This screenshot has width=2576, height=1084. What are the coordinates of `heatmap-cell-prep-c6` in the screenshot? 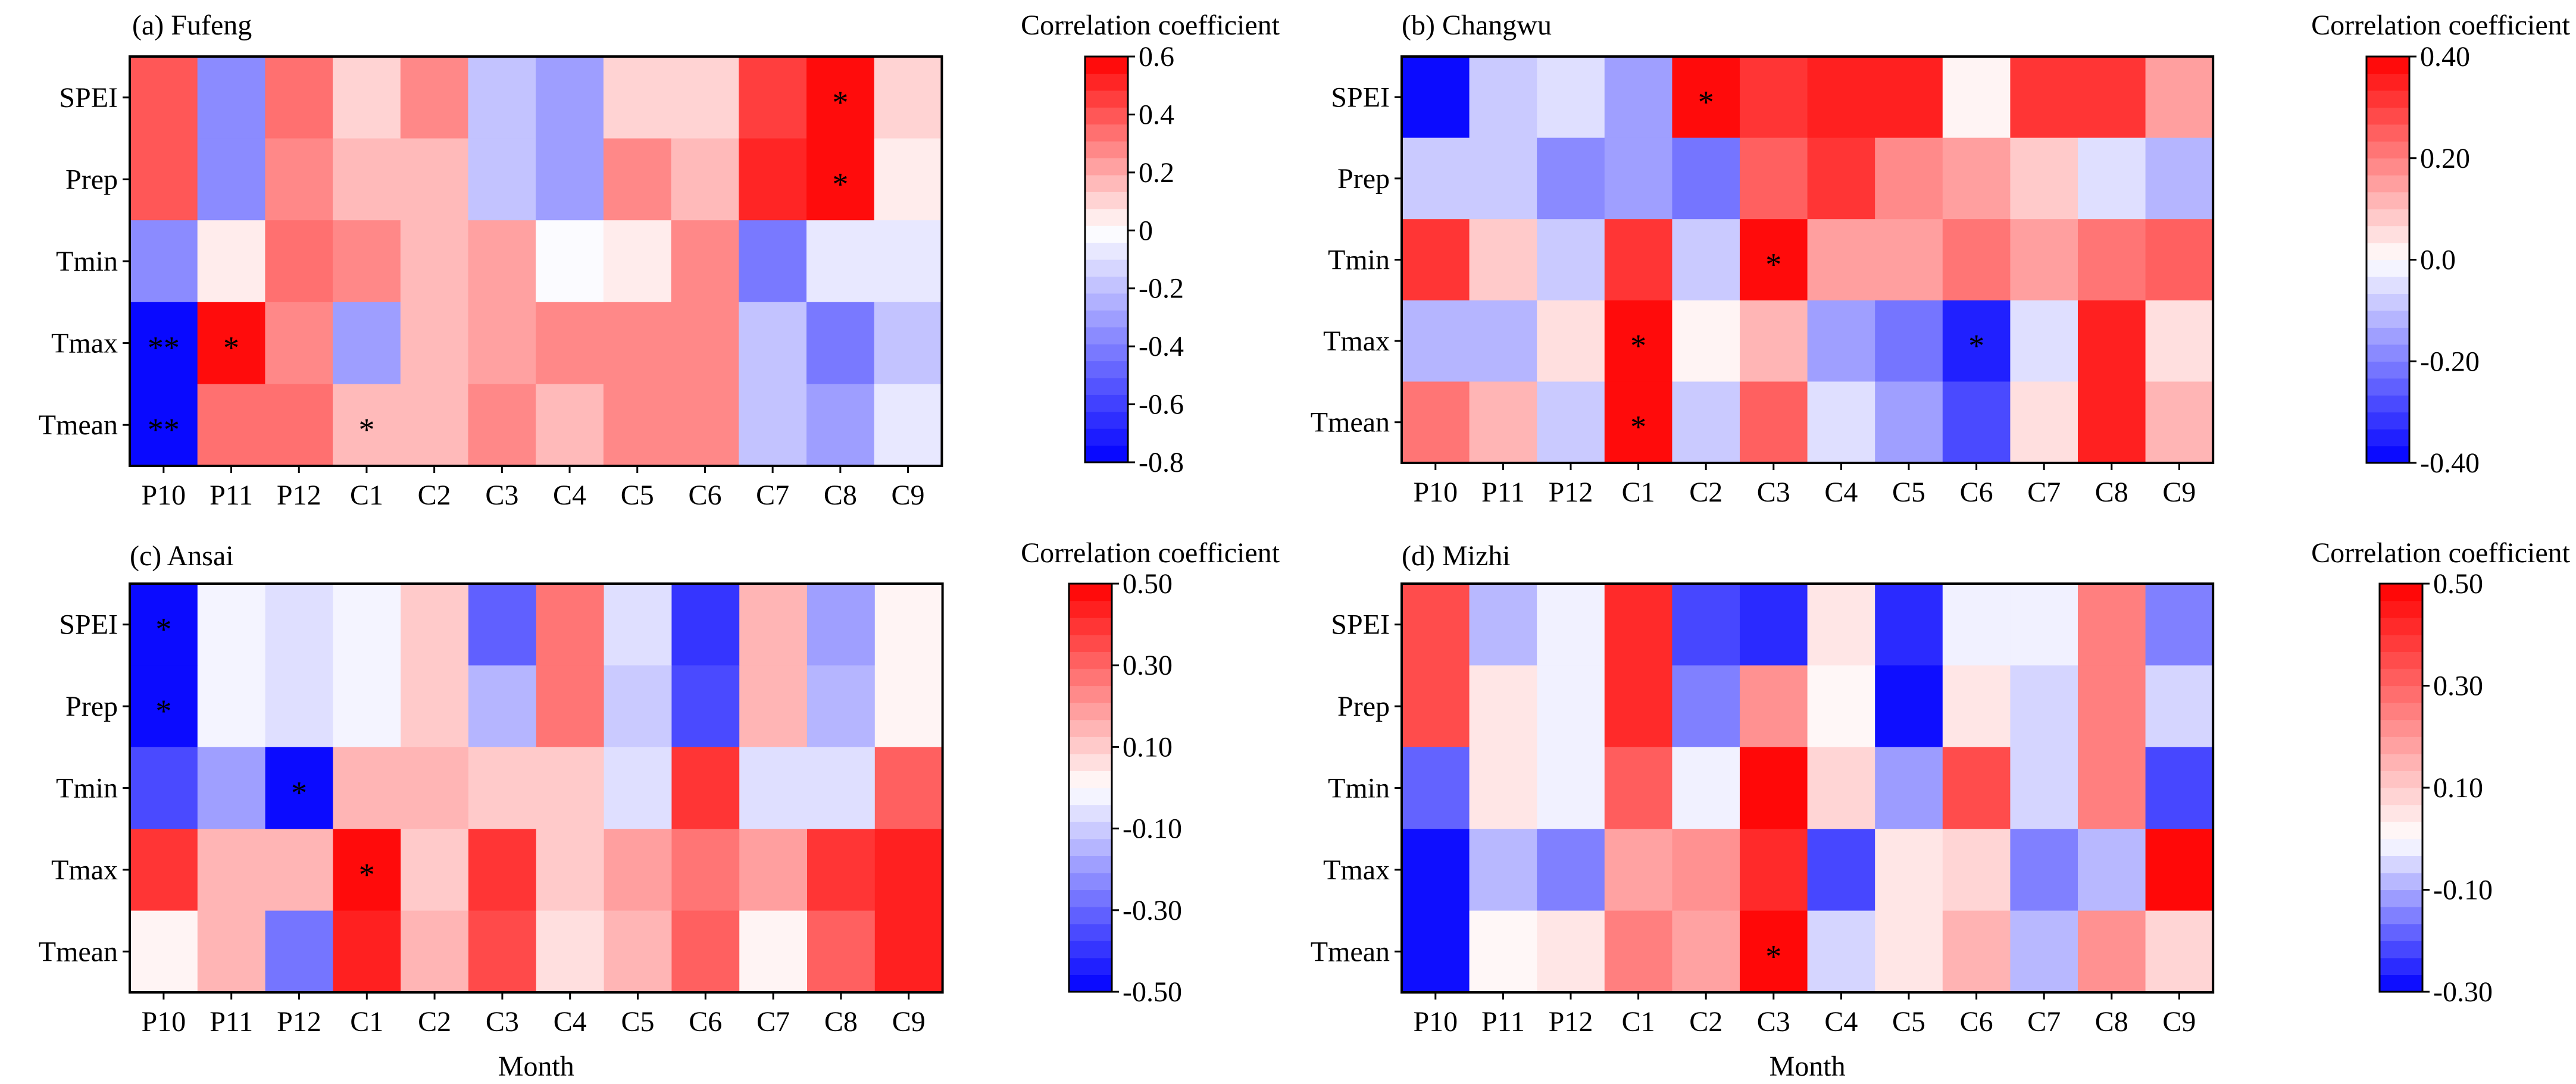 It's located at (1976, 178).